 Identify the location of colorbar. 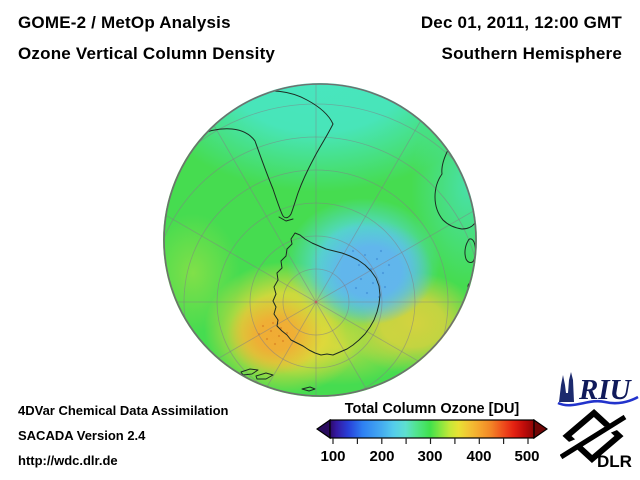
(432, 431).